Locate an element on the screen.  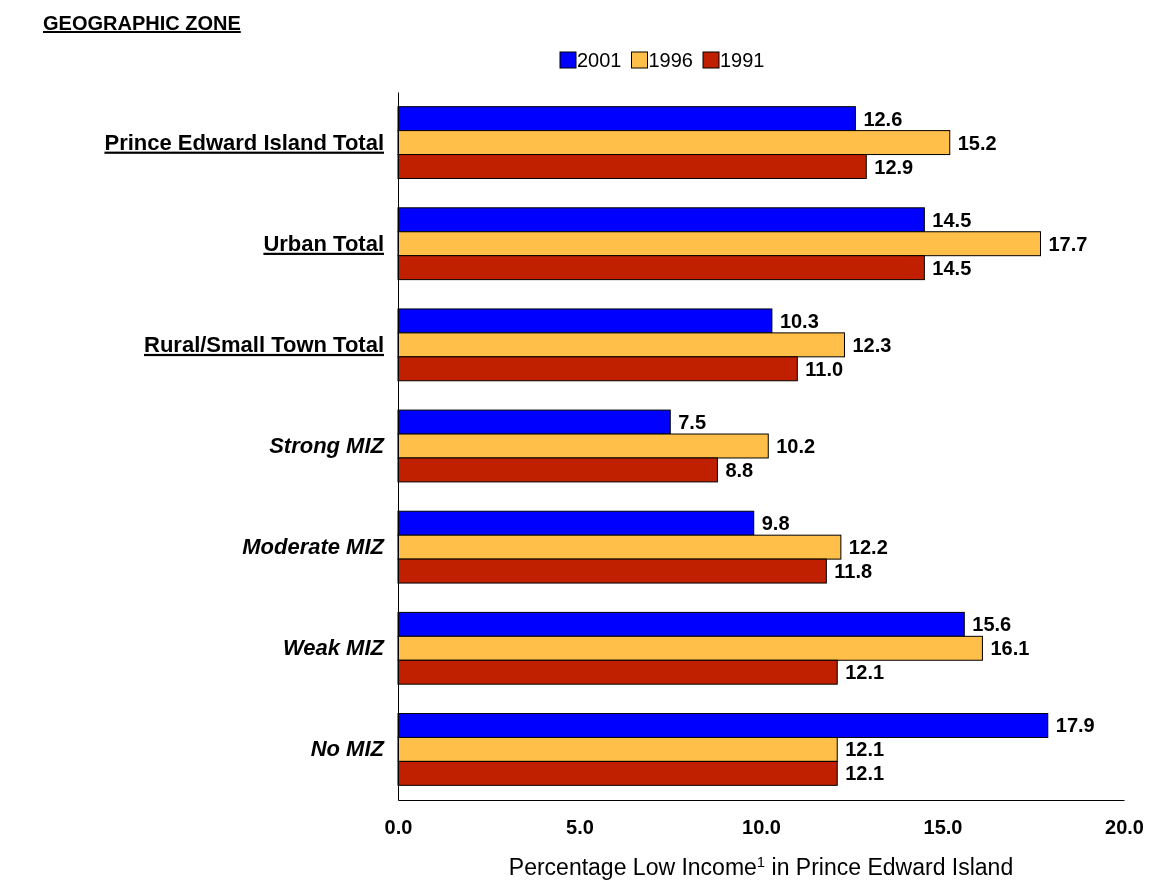
y-tick-label: Strong MIZ is located at coordinates (327, 446).